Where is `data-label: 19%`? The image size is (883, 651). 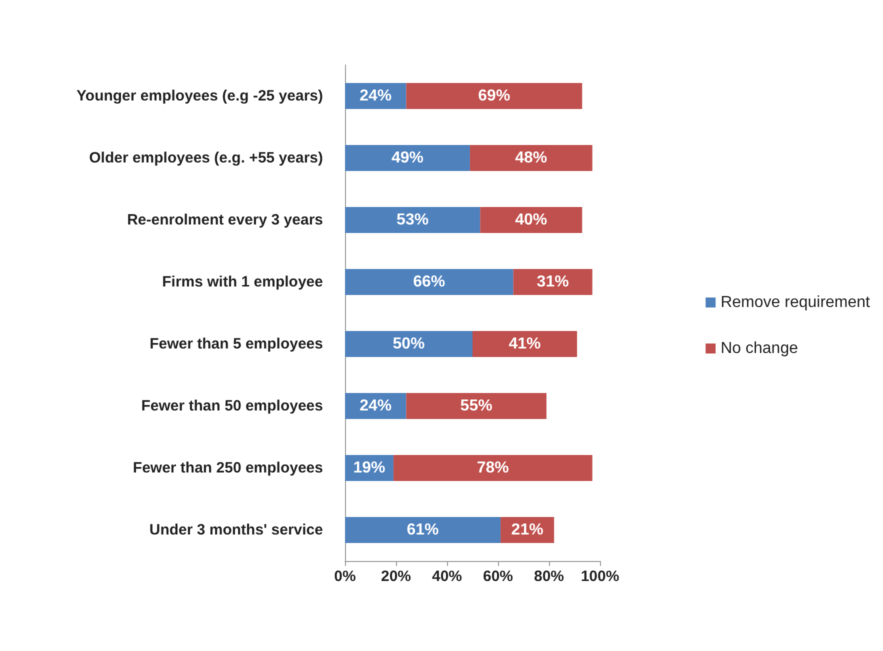 data-label: 19% is located at coordinates (369, 468).